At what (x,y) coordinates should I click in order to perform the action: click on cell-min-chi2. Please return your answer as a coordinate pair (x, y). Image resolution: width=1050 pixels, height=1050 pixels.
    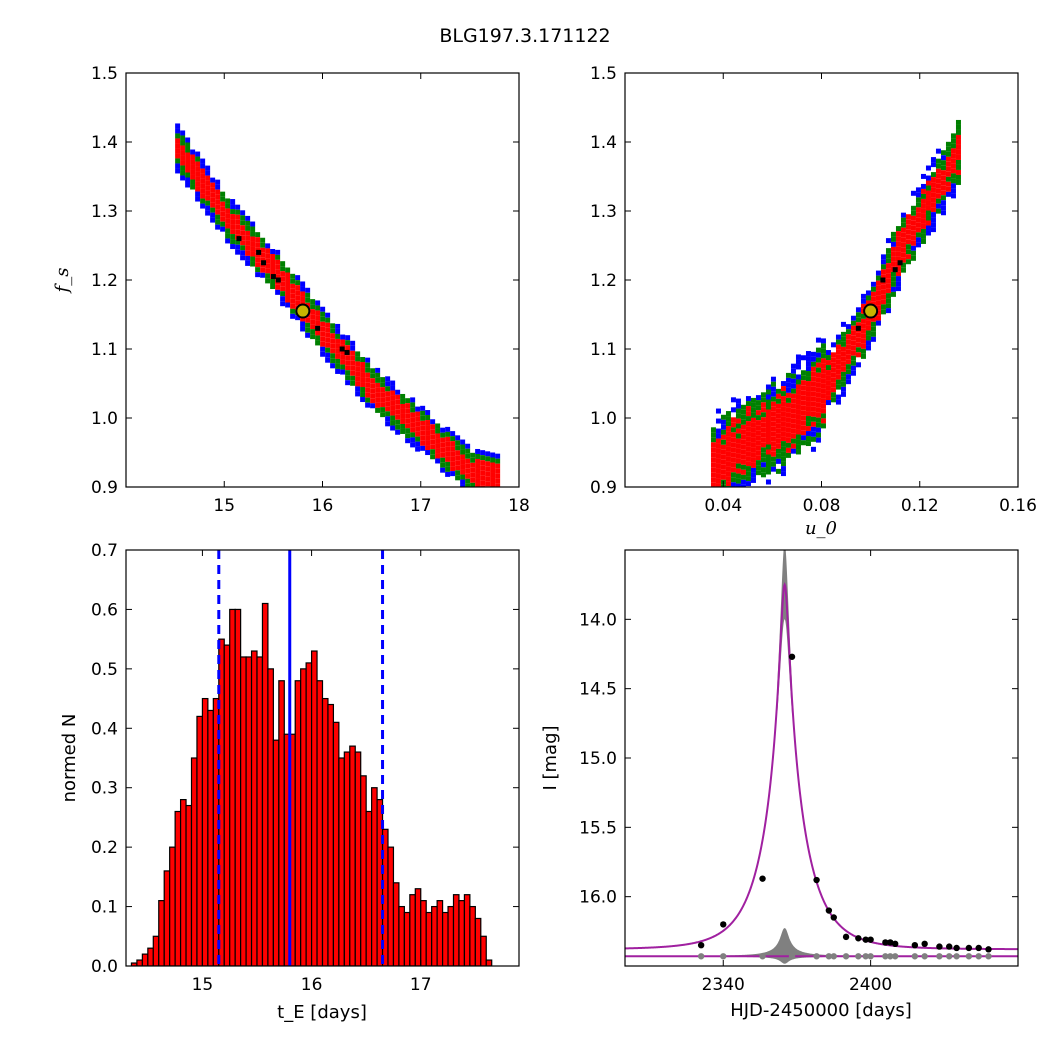
    Looking at the image, I should click on (858, 328).